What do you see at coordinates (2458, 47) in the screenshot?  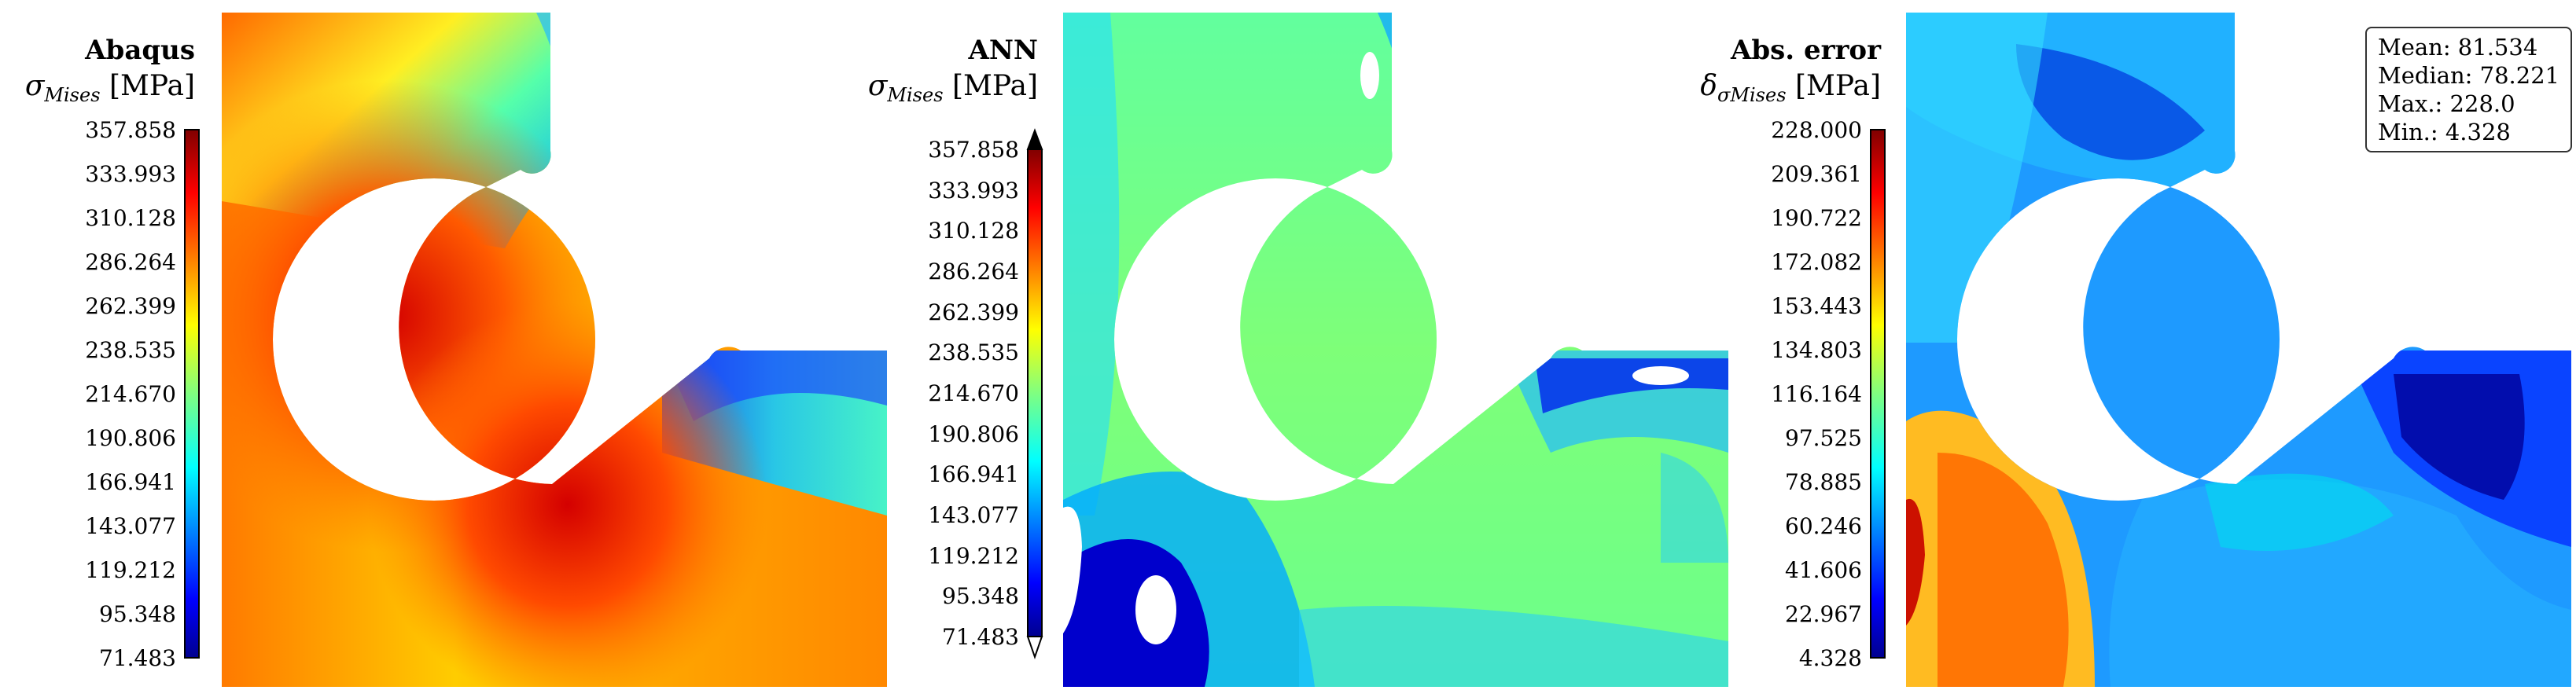 I see `stat-mean: Mean: 81.534` at bounding box center [2458, 47].